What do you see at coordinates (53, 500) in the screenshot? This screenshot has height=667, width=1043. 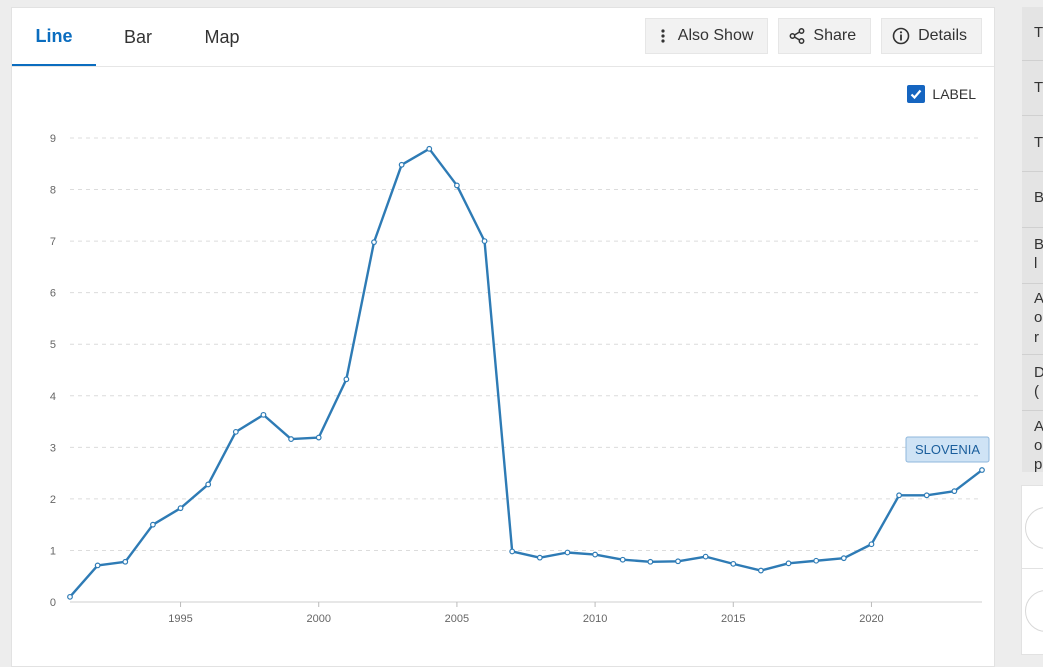 I see `y-tick-label: 2` at bounding box center [53, 500].